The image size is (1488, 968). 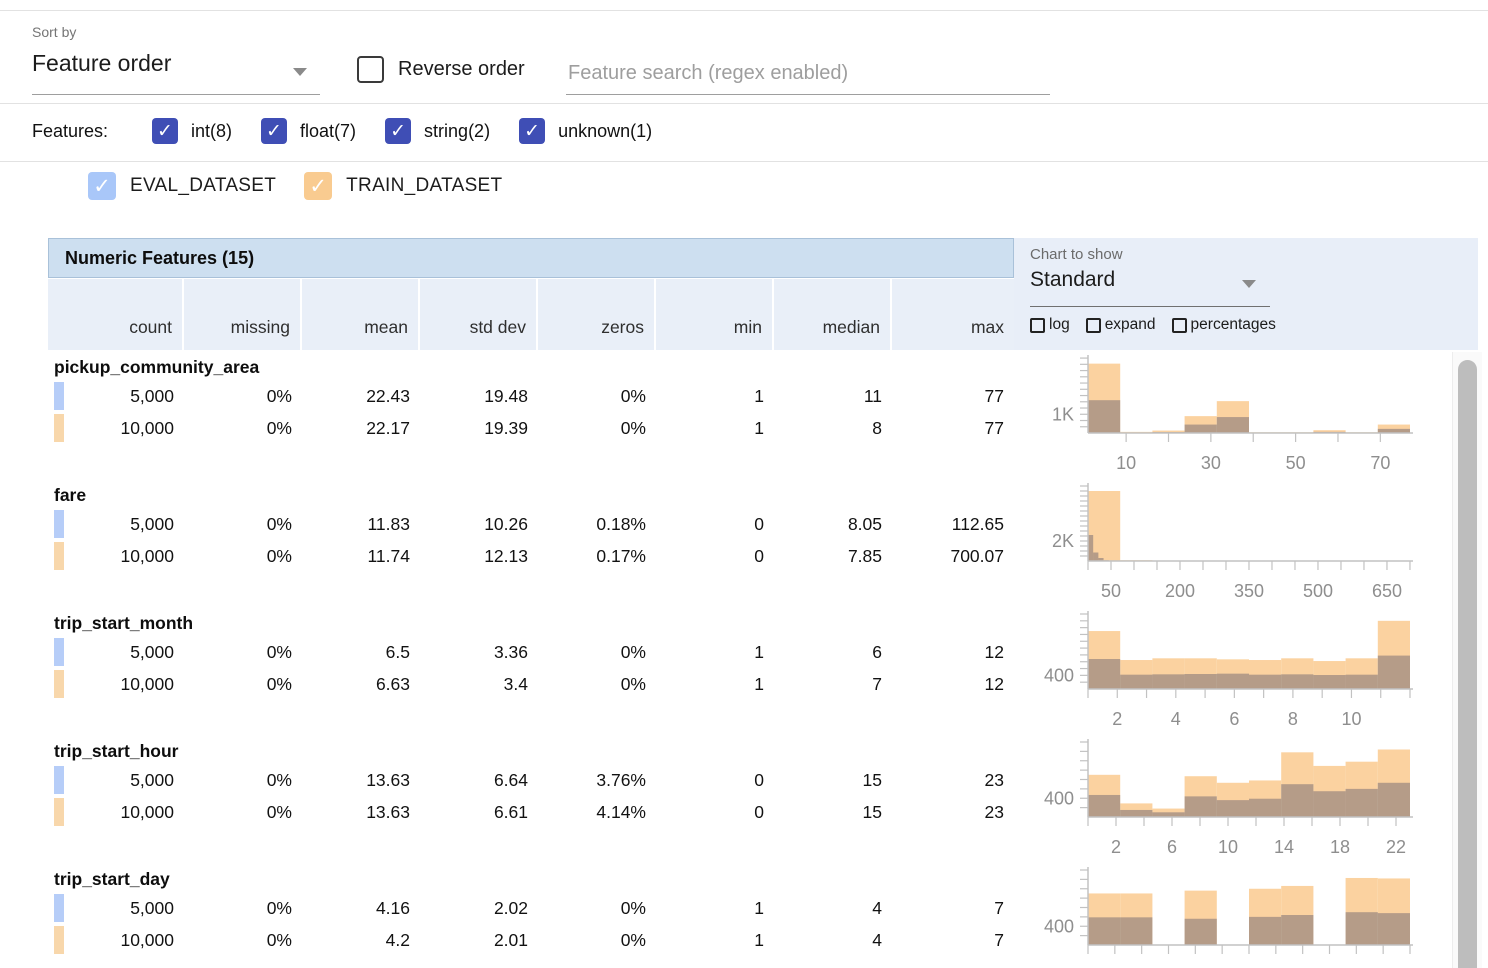 I want to click on scrollbar-thumb, so click(x=1467, y=664).